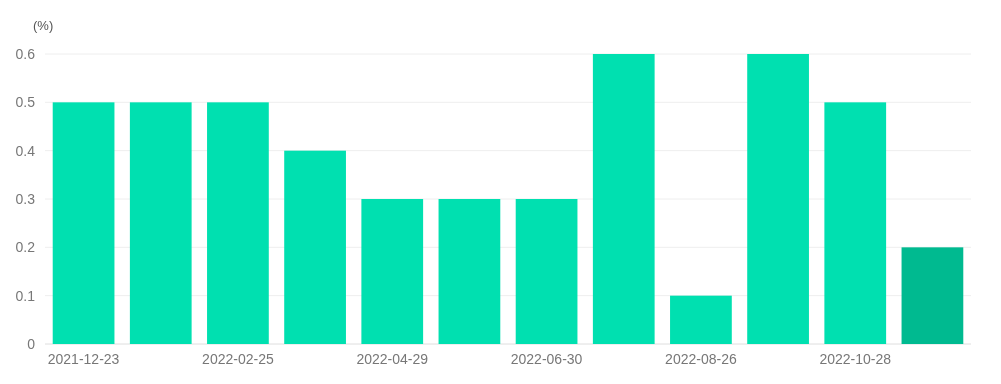  I want to click on y-tick-label: 0.3, so click(25, 198).